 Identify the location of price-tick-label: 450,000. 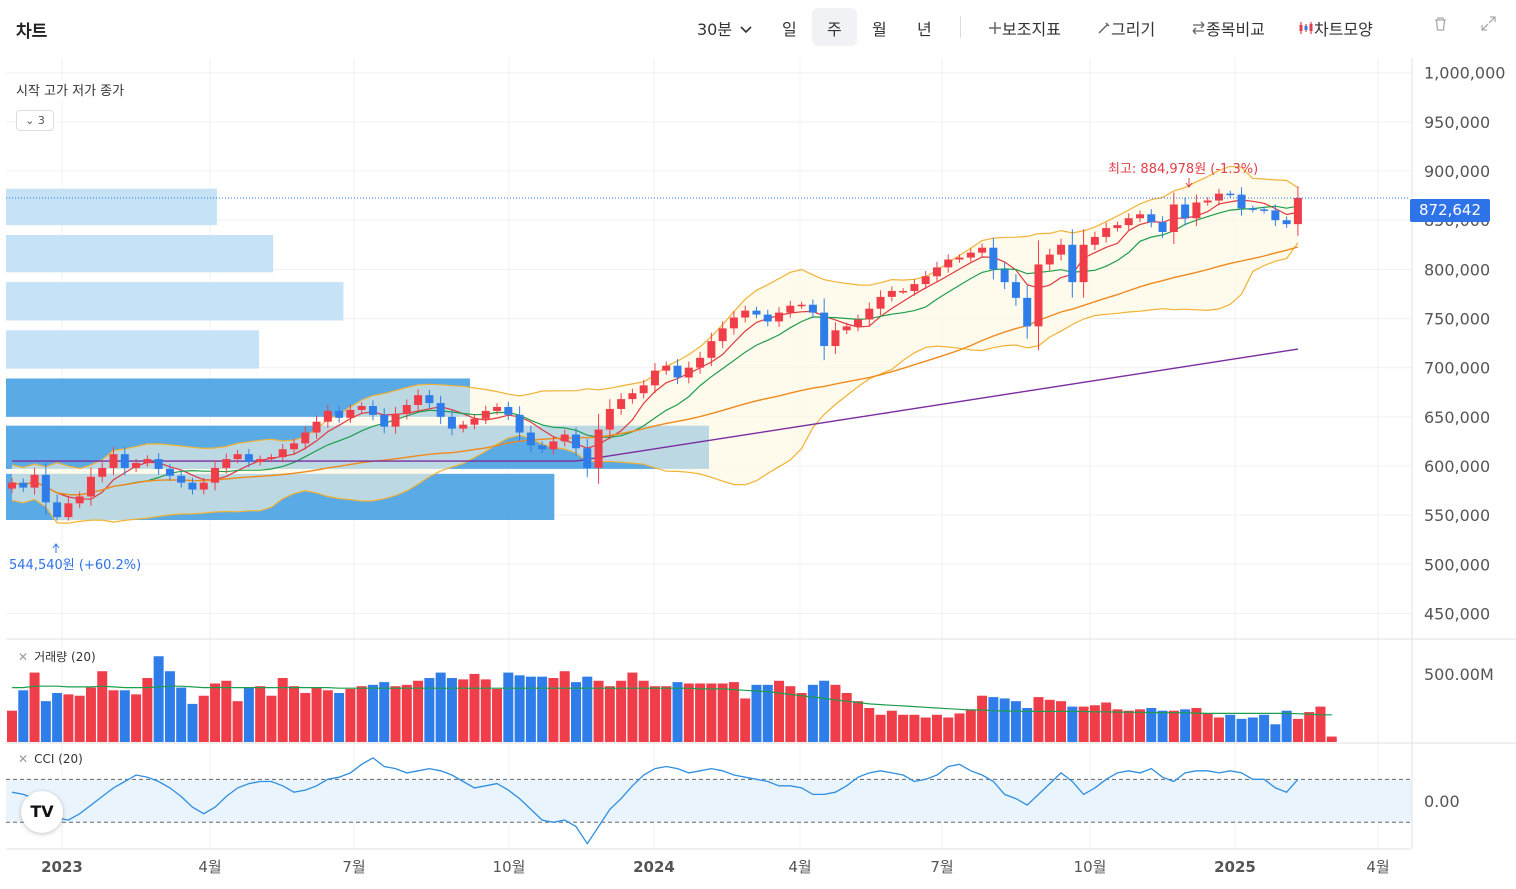
(1457, 613).